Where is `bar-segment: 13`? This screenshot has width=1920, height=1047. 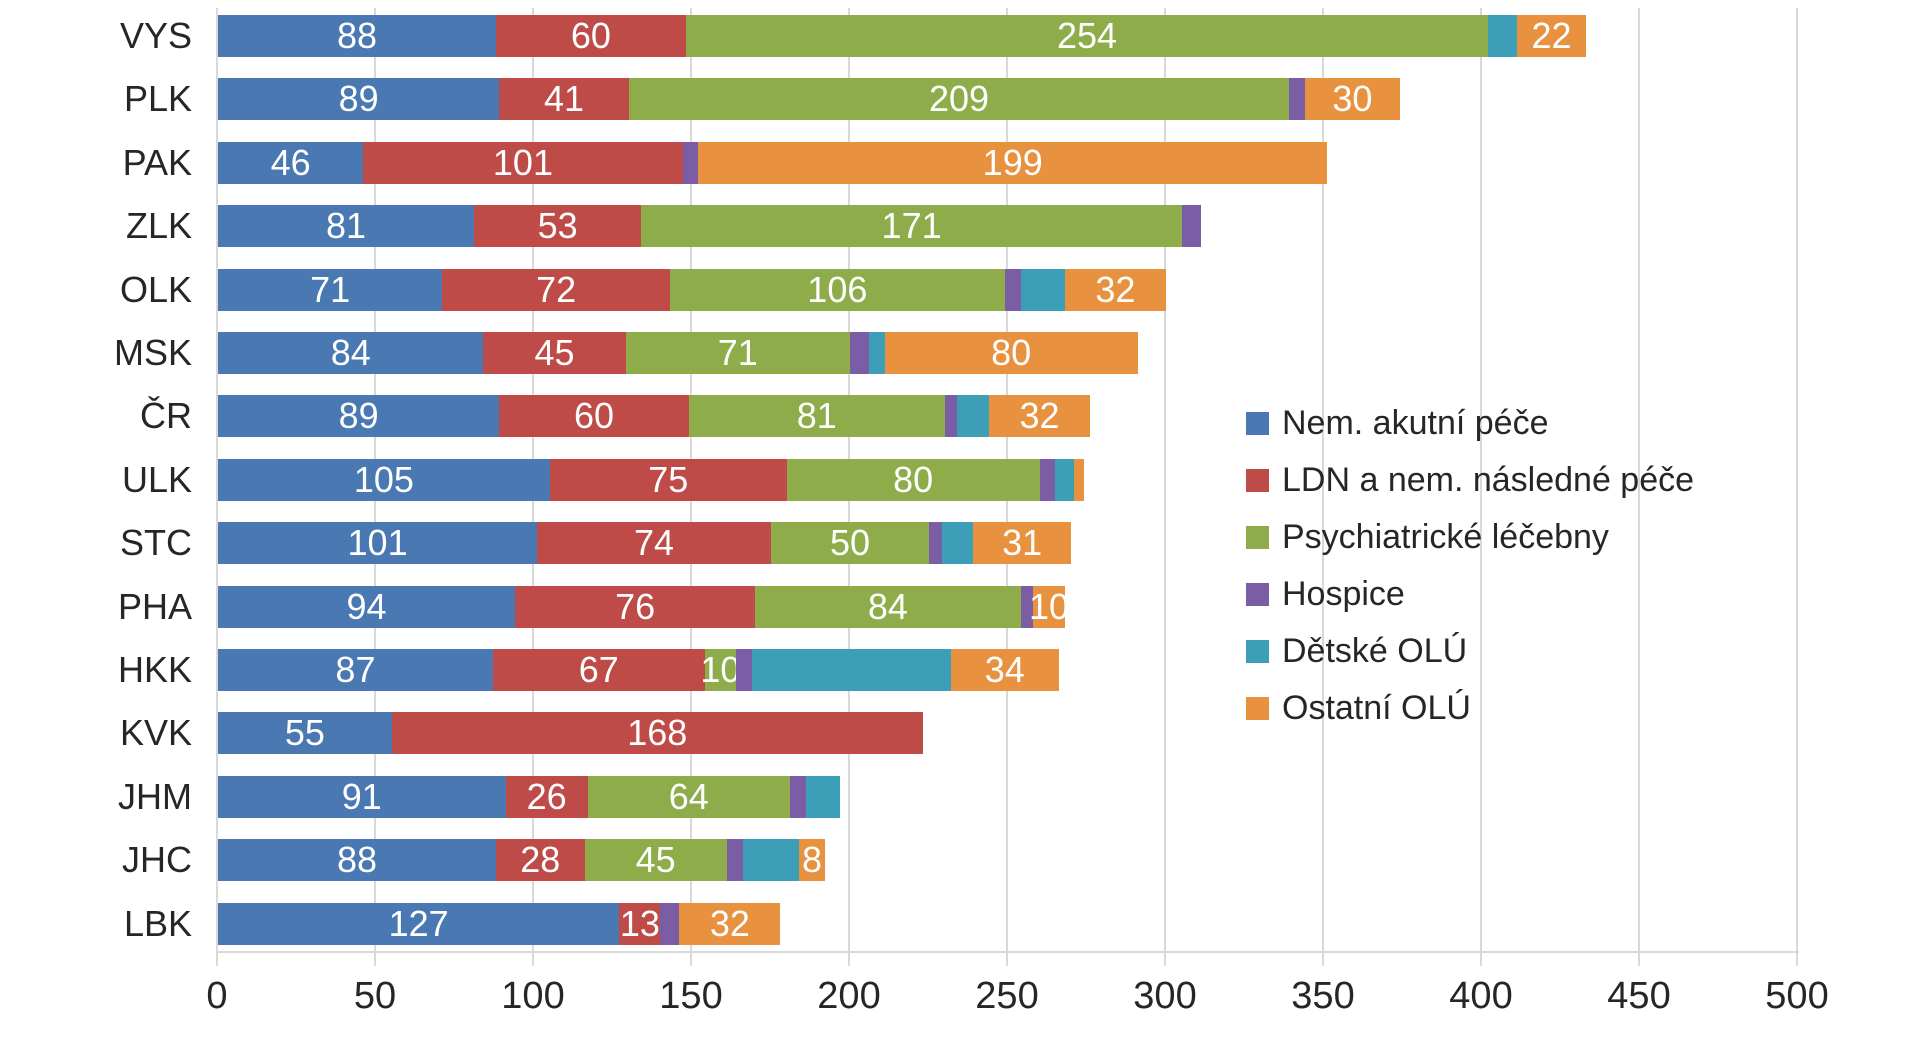 bar-segment: 13 is located at coordinates (640, 923).